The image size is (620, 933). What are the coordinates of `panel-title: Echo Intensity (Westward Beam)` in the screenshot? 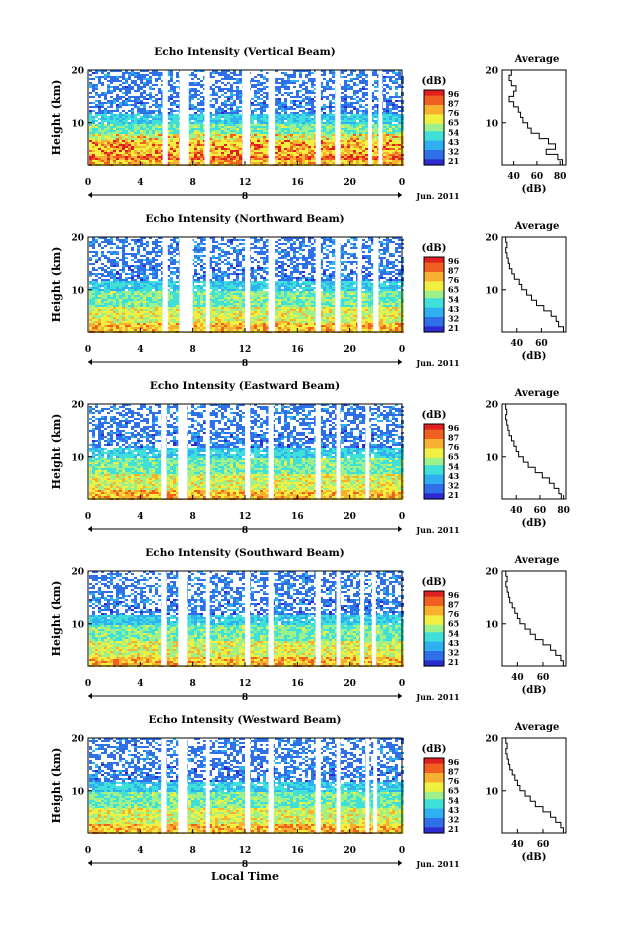 It's located at (244, 720).